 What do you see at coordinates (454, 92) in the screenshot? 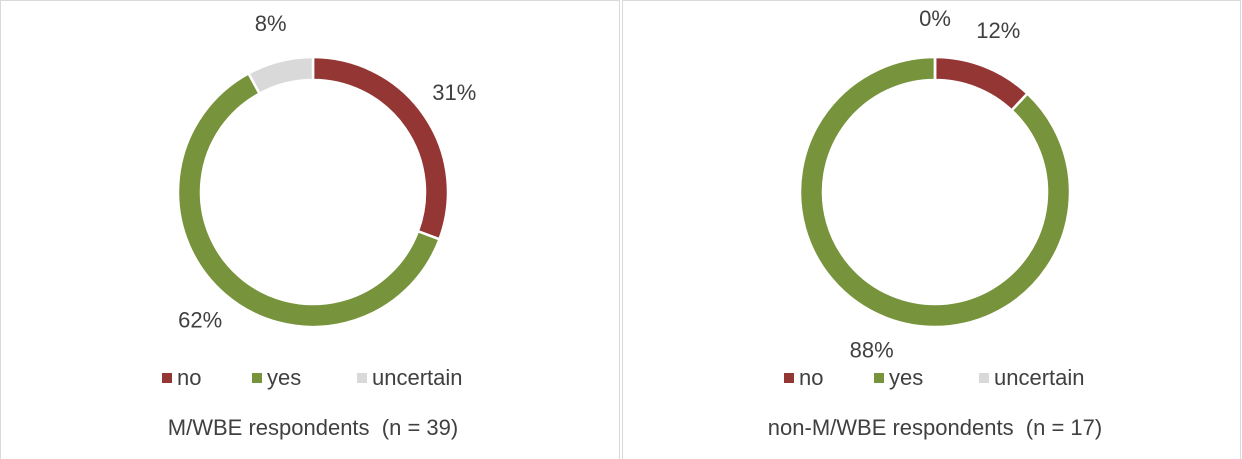
I see `data-label: 31%` at bounding box center [454, 92].